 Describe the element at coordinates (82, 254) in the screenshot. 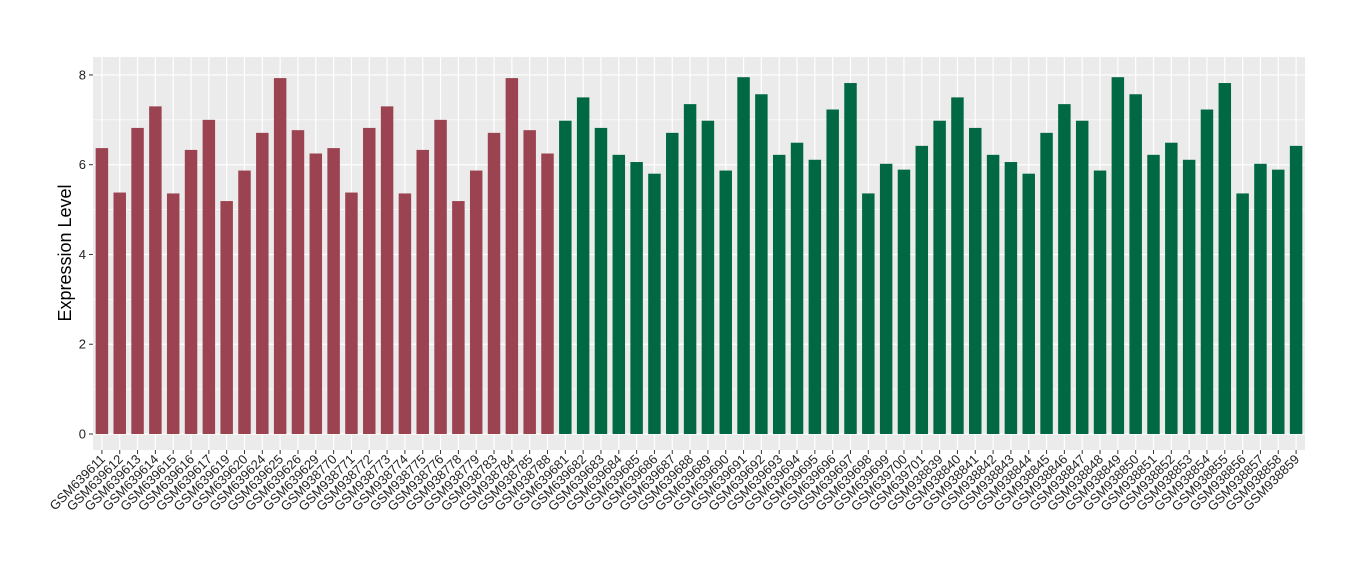

I see `y-tick-label: 4` at that location.